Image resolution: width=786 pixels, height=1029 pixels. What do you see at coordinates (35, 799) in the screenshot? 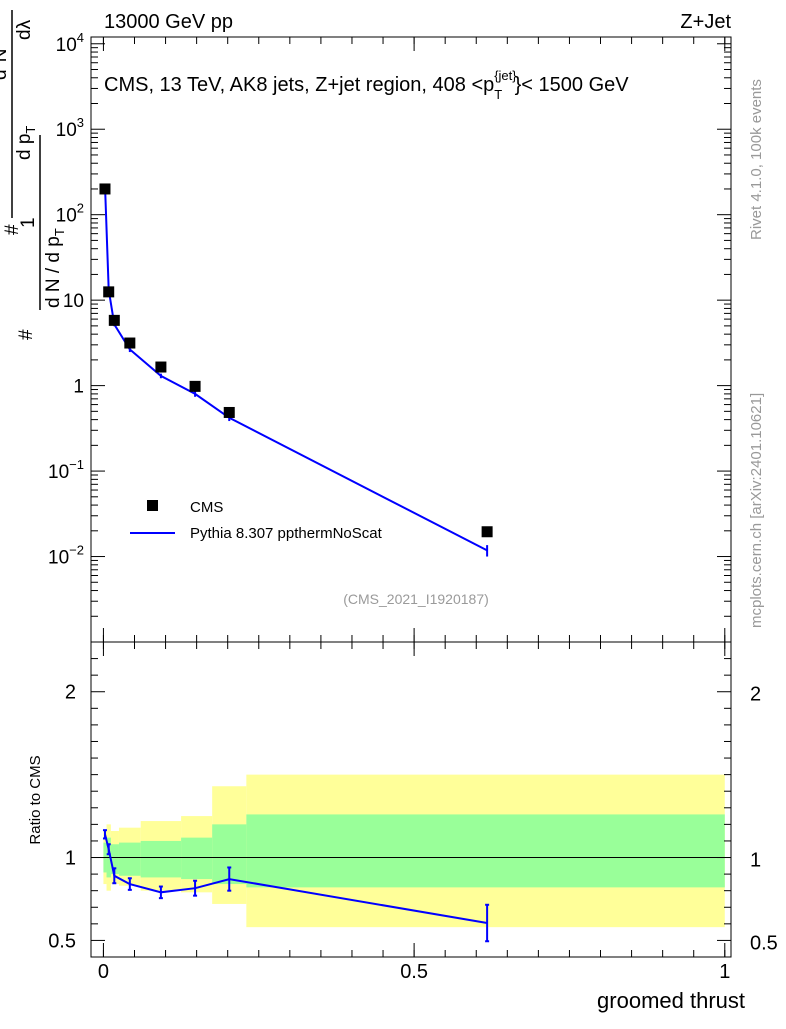
I see `ratio-ylabel: Ratio to CMS` at bounding box center [35, 799].